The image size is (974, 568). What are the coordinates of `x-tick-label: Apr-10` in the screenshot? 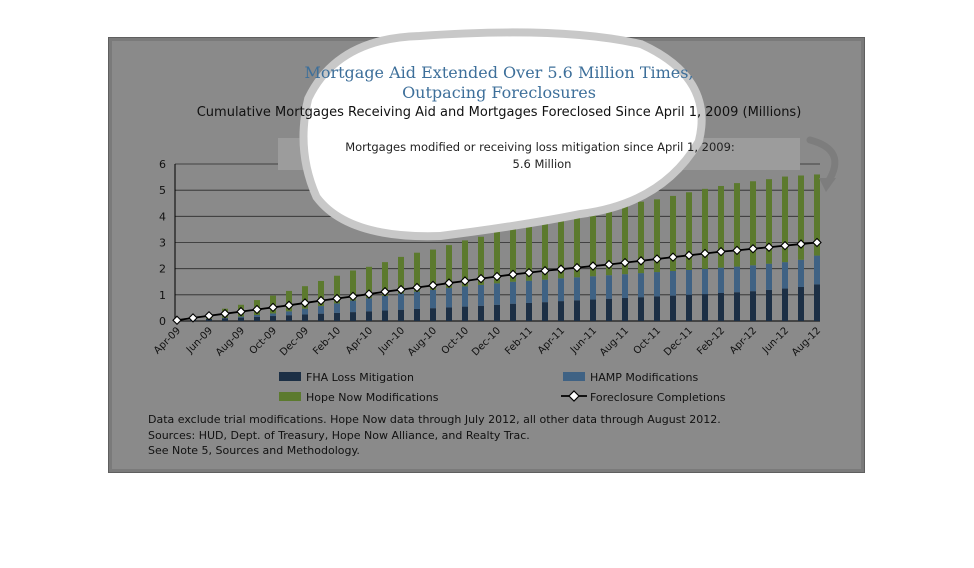 It's located at (359, 340).